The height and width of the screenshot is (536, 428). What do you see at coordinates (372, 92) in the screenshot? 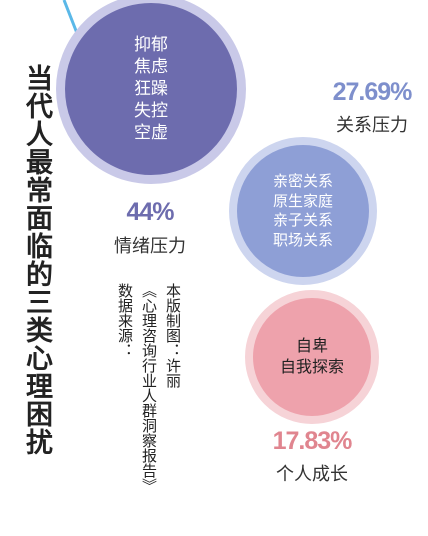
I see `relationship-pressure-percent: 27.69%` at bounding box center [372, 92].